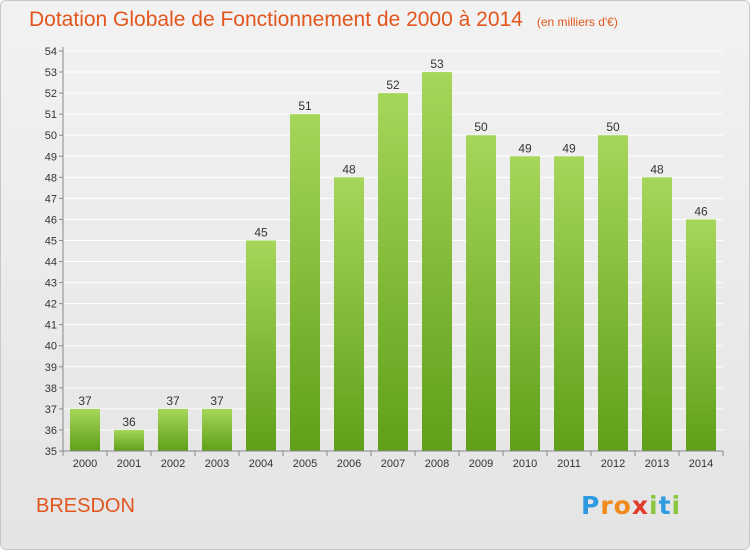 Image resolution: width=750 pixels, height=550 pixels. I want to click on bar-2012, so click(613, 293).